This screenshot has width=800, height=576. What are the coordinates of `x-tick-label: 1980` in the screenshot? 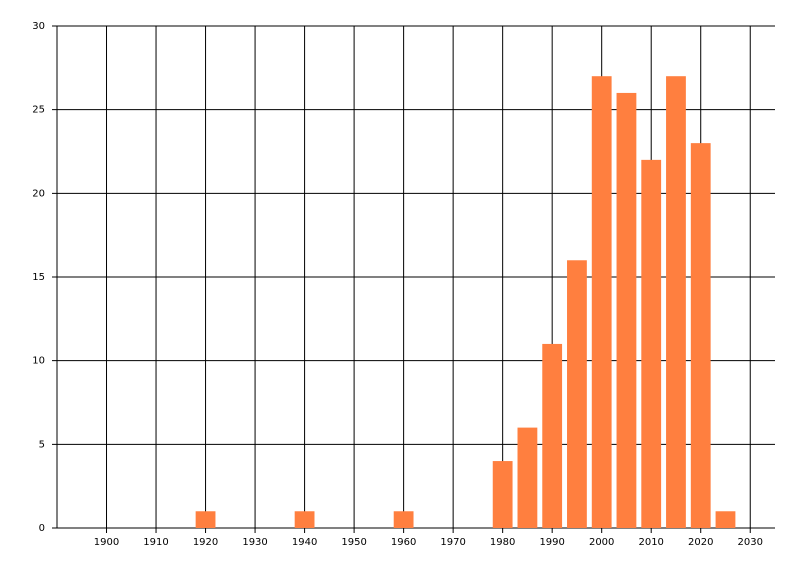 It's located at (502, 542).